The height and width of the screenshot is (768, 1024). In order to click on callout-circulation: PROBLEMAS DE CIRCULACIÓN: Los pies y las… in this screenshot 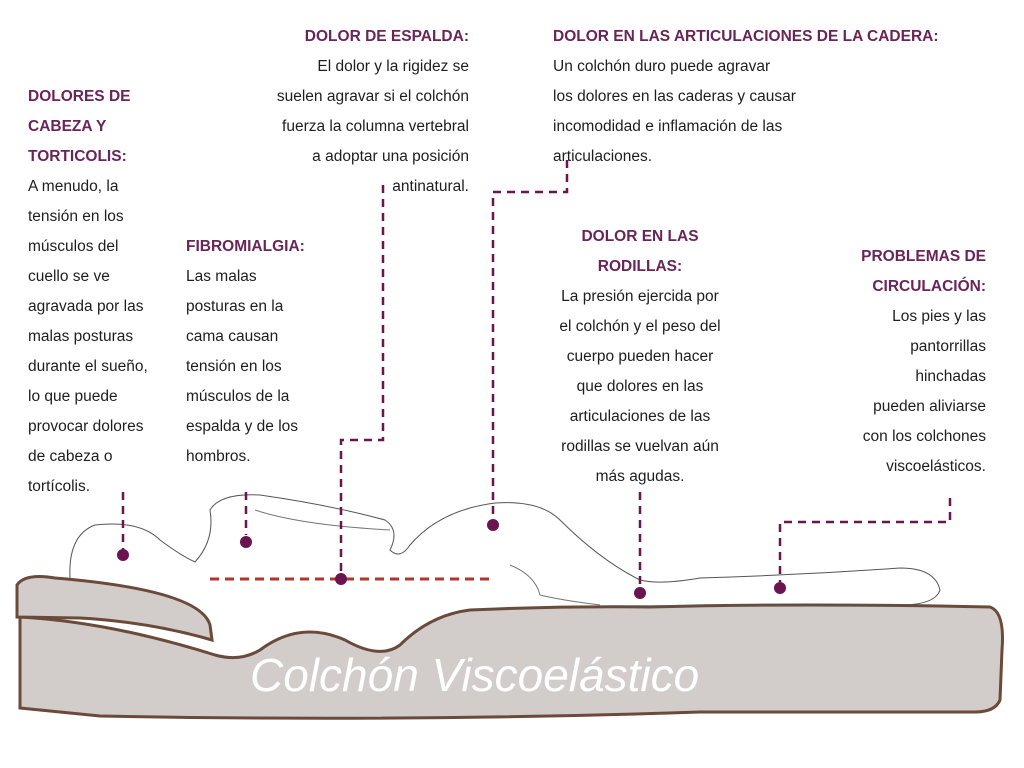, I will do `click(903, 362)`.